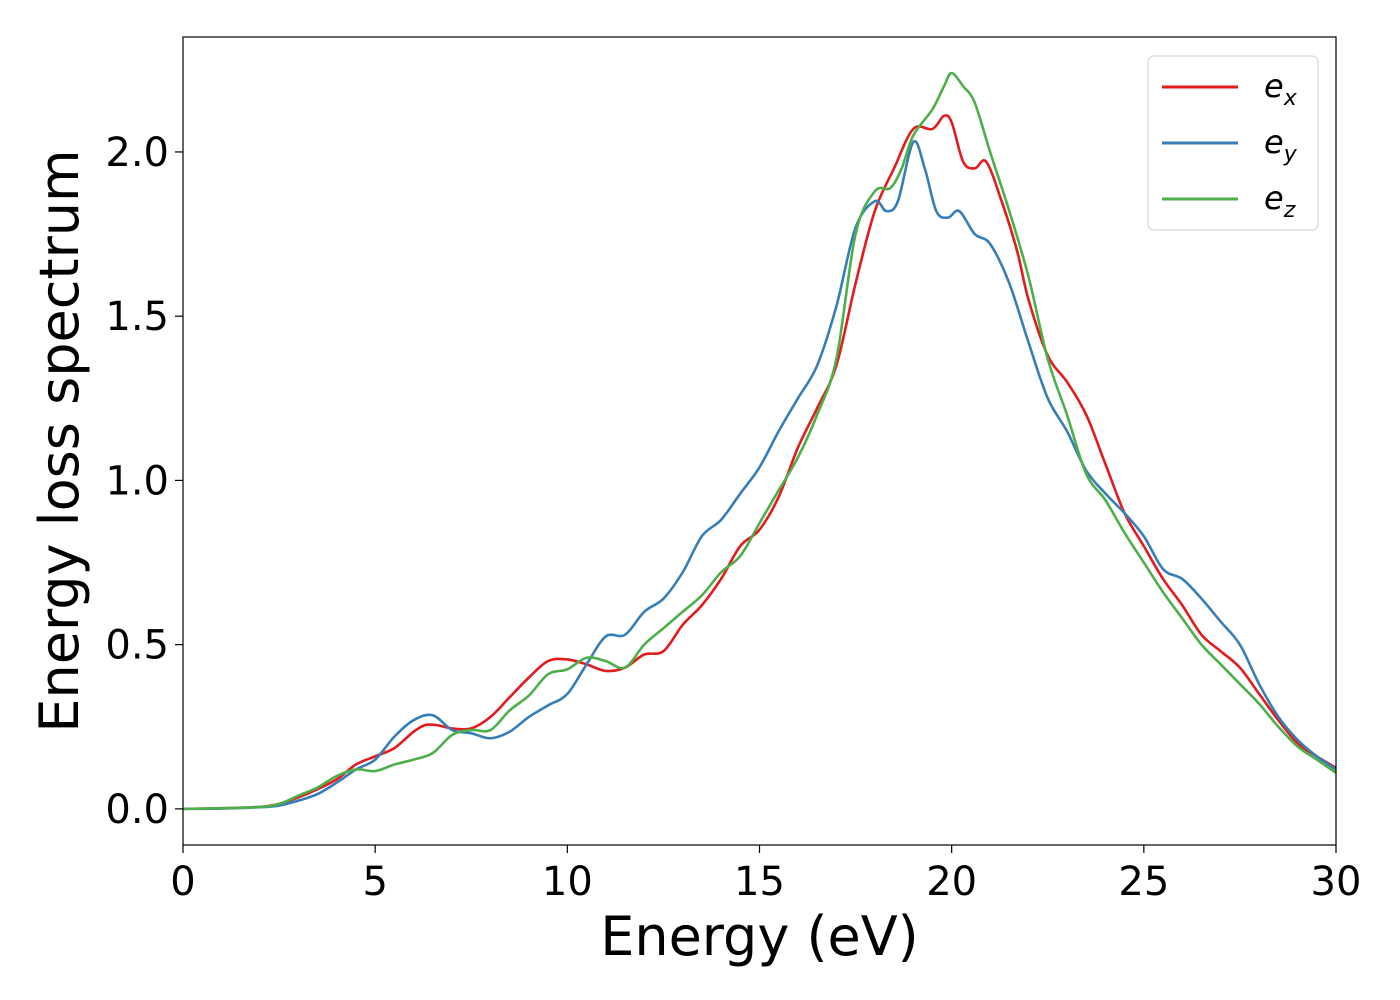  Describe the element at coordinates (137, 646) in the screenshot. I see `y-tick-label: 0.5` at that location.